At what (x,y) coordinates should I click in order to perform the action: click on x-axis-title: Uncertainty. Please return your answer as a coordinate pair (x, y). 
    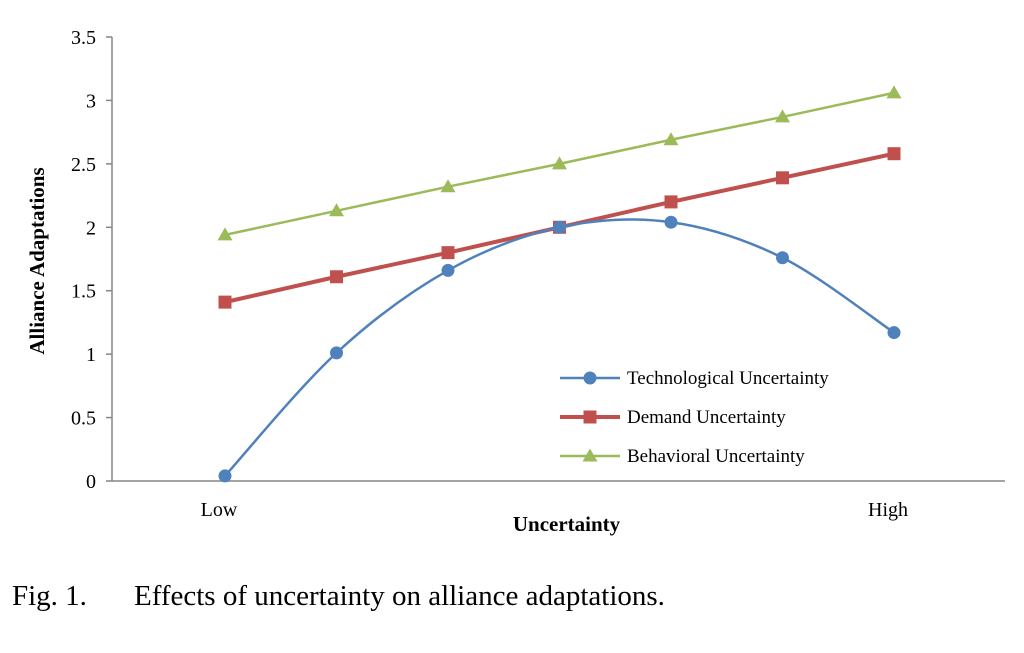
    Looking at the image, I should click on (567, 524).